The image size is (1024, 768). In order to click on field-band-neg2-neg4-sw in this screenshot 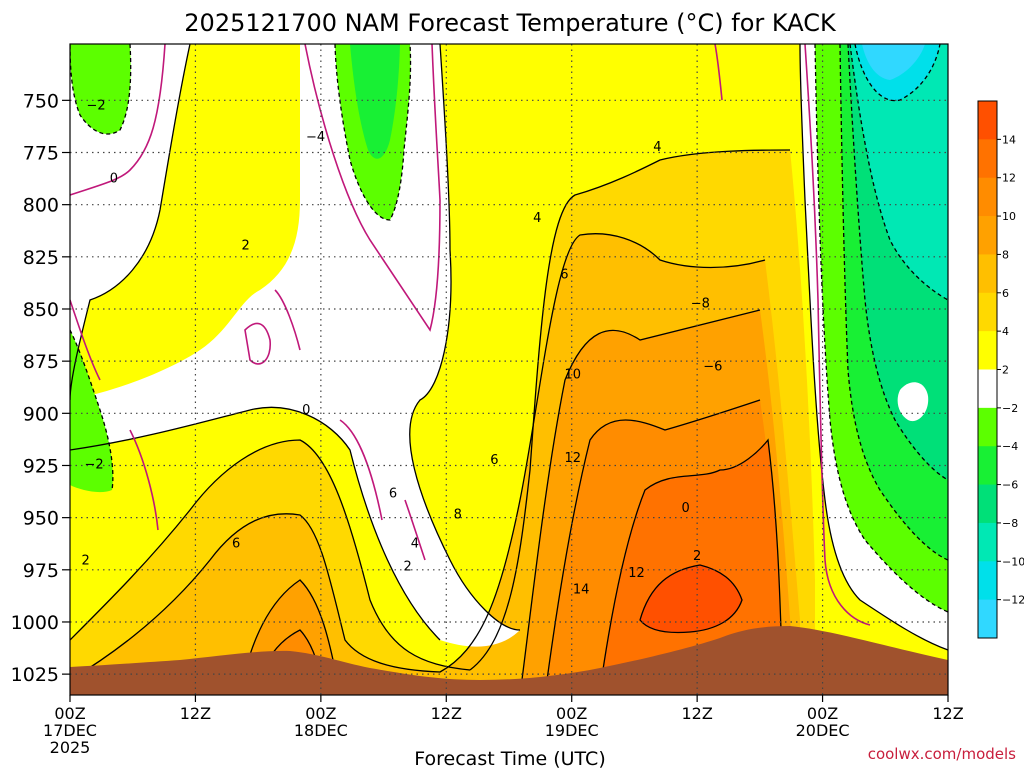, I will do `click(91, 411)`.